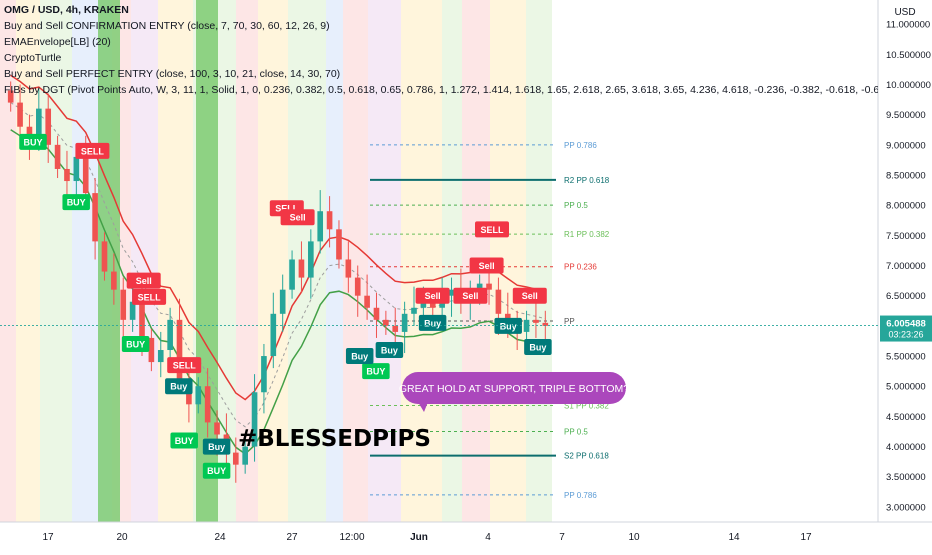  Describe the element at coordinates (562, 537) in the screenshot. I see `time-tick-label: 7` at that location.